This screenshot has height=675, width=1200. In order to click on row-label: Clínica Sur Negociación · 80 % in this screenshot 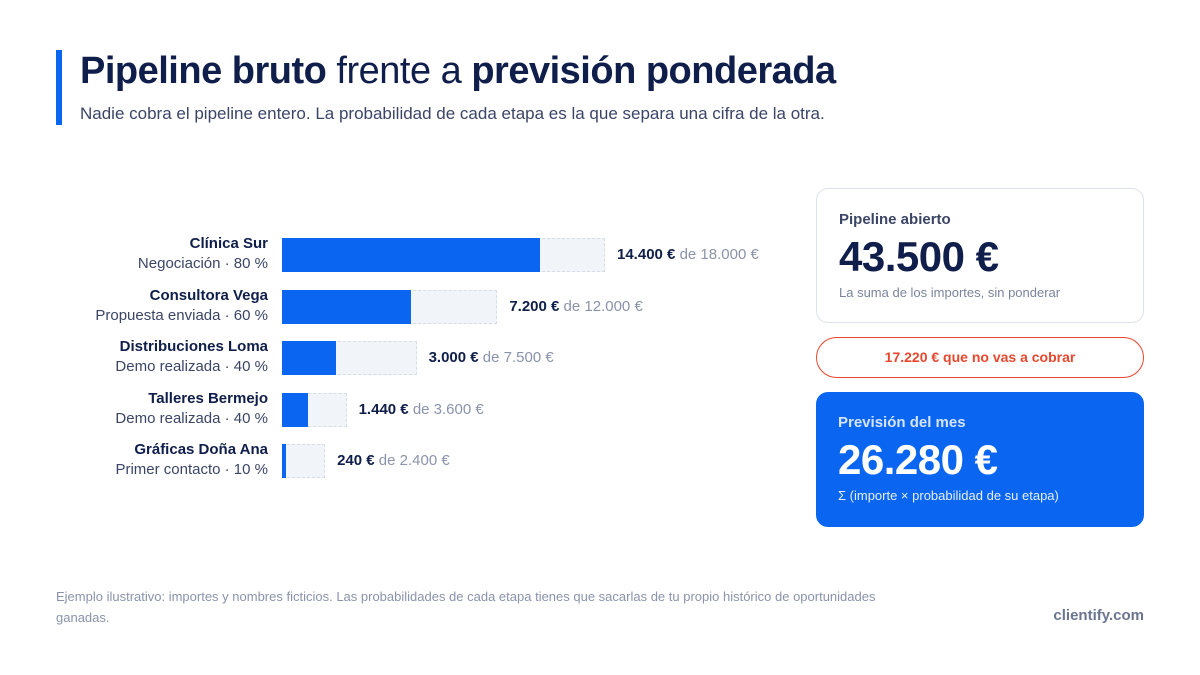, I will do `click(203, 254)`.